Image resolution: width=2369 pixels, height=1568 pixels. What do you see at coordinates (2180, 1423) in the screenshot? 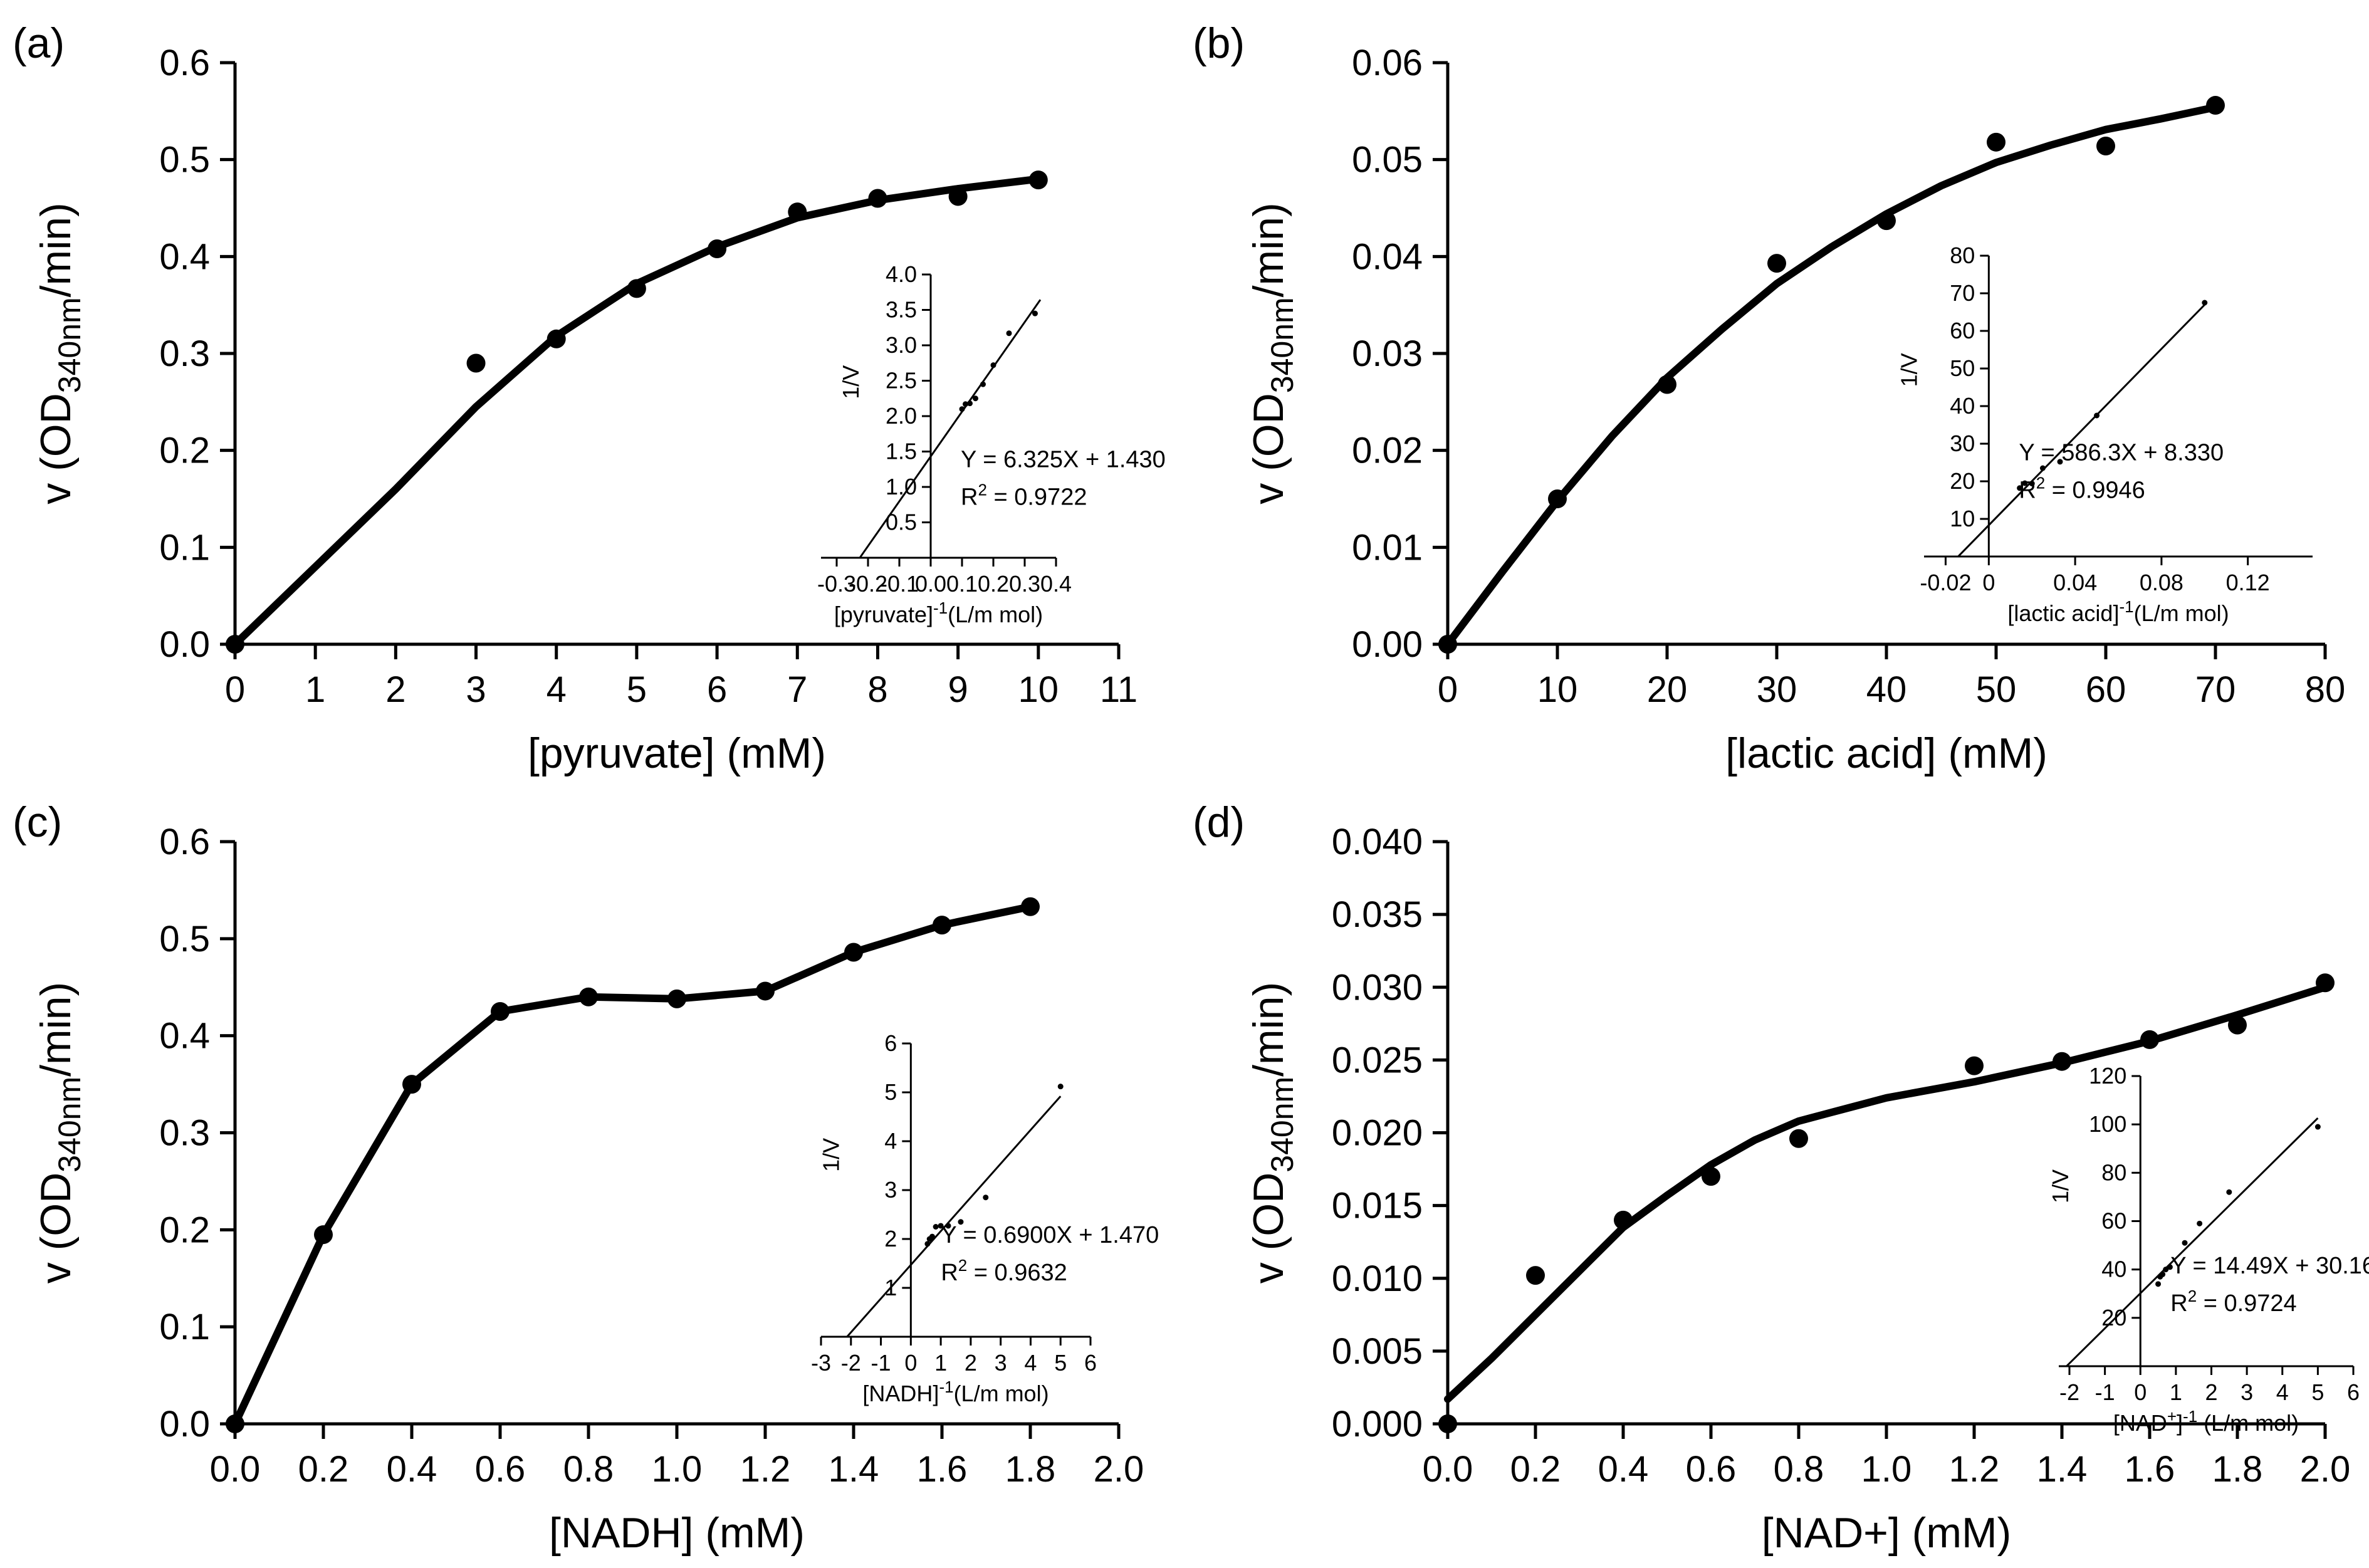
I see `inset-x-title-mid: ]` at bounding box center [2180, 1423].